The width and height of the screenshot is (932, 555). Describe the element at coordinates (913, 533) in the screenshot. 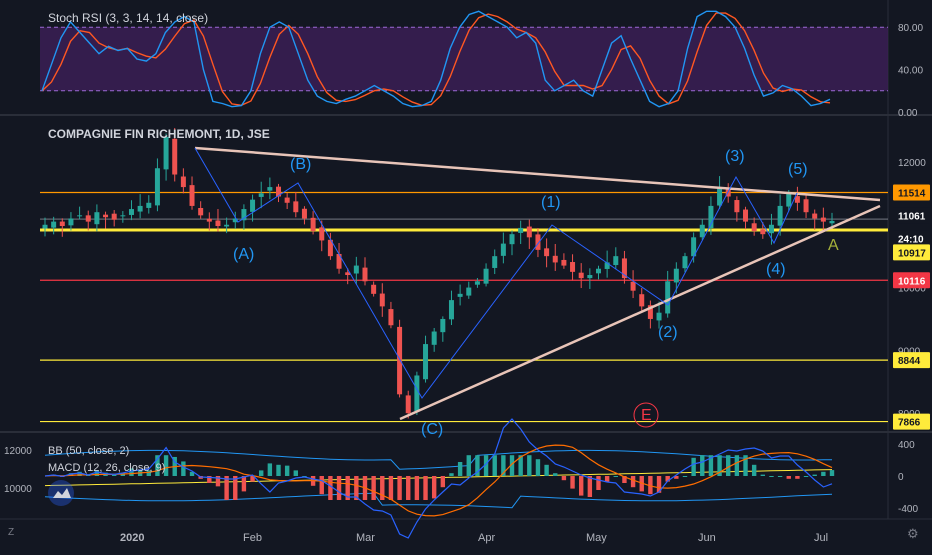

I see `settings-gear-icon: ⚙` at that location.